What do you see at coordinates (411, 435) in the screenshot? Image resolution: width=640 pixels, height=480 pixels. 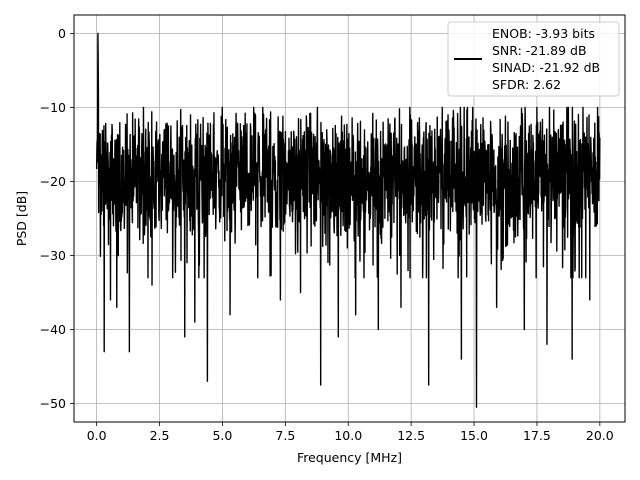 I see `x-tick-label: 12.5` at bounding box center [411, 435].